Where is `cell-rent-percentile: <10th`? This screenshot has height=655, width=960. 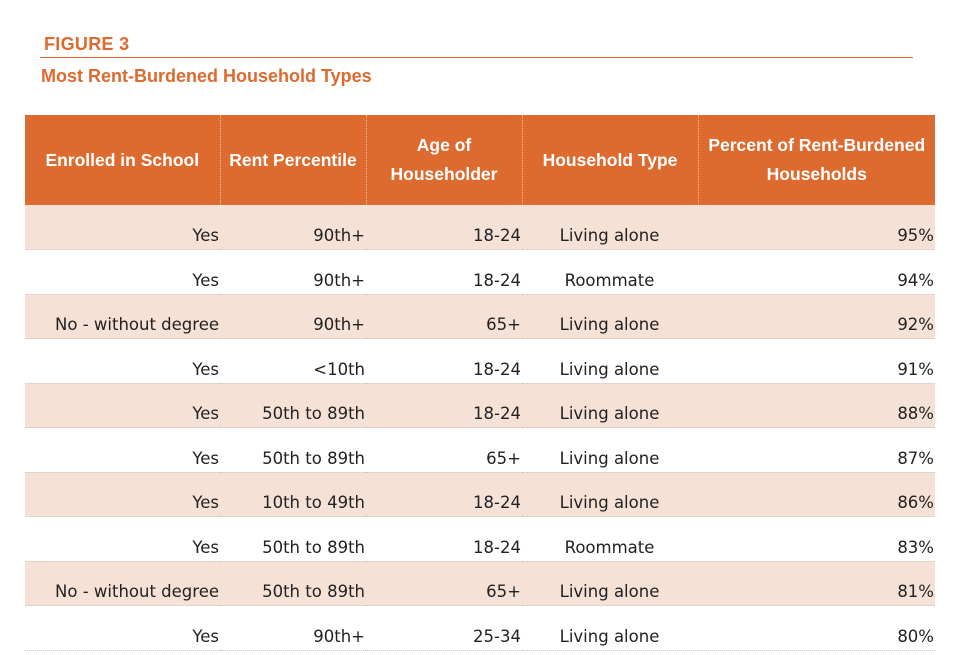 cell-rent-percentile: <10th is located at coordinates (293, 361).